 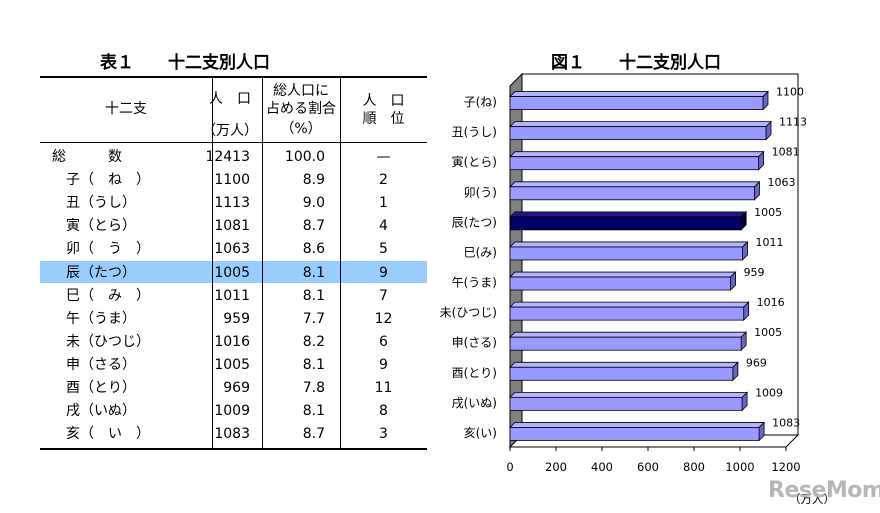 What do you see at coordinates (383, 295) in the screenshot?
I see `row-rank: 7` at bounding box center [383, 295].